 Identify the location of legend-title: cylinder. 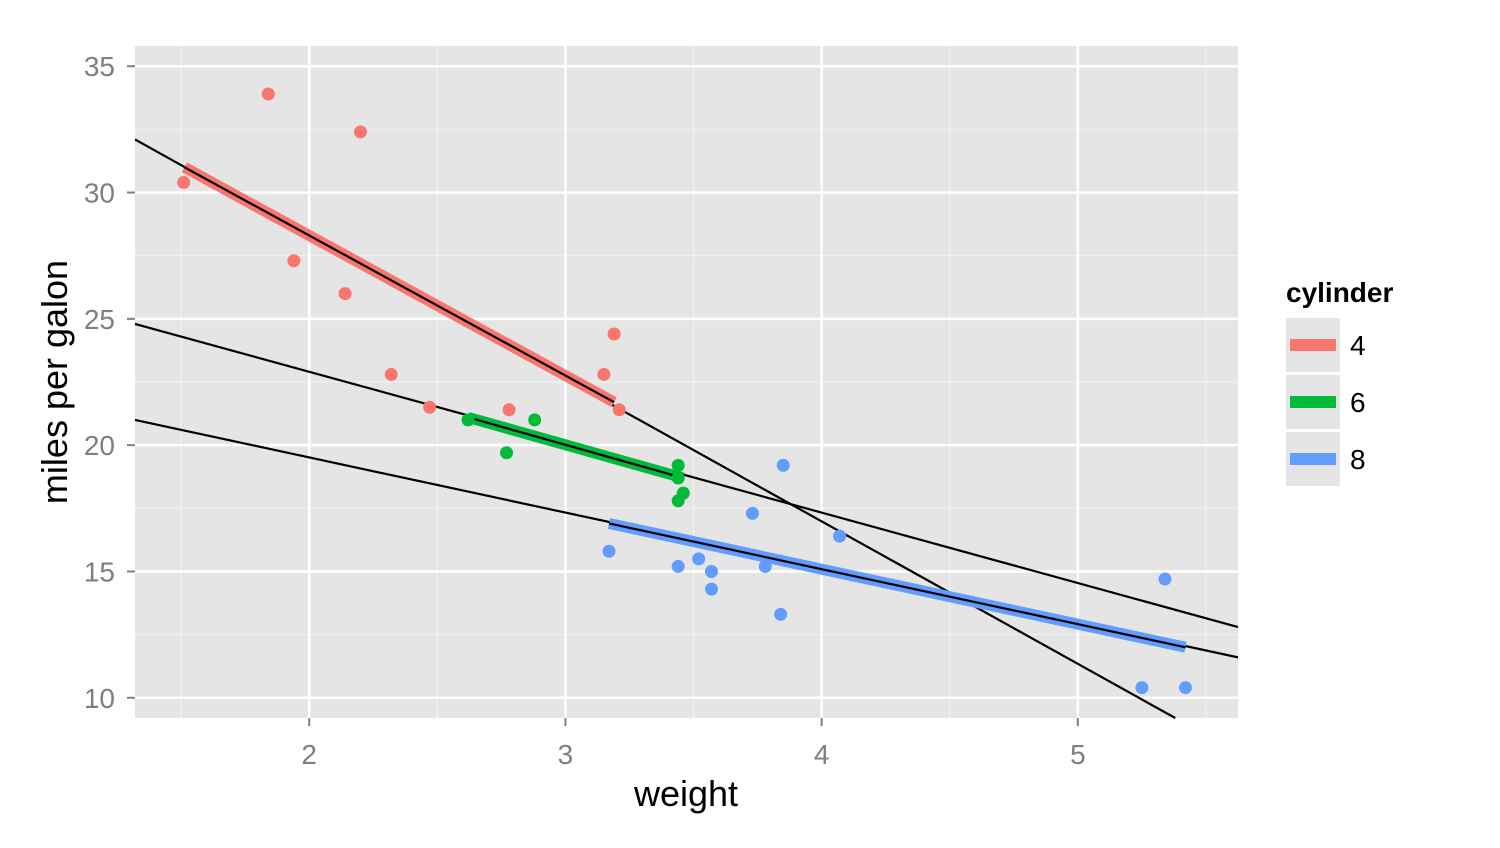
(1339, 292).